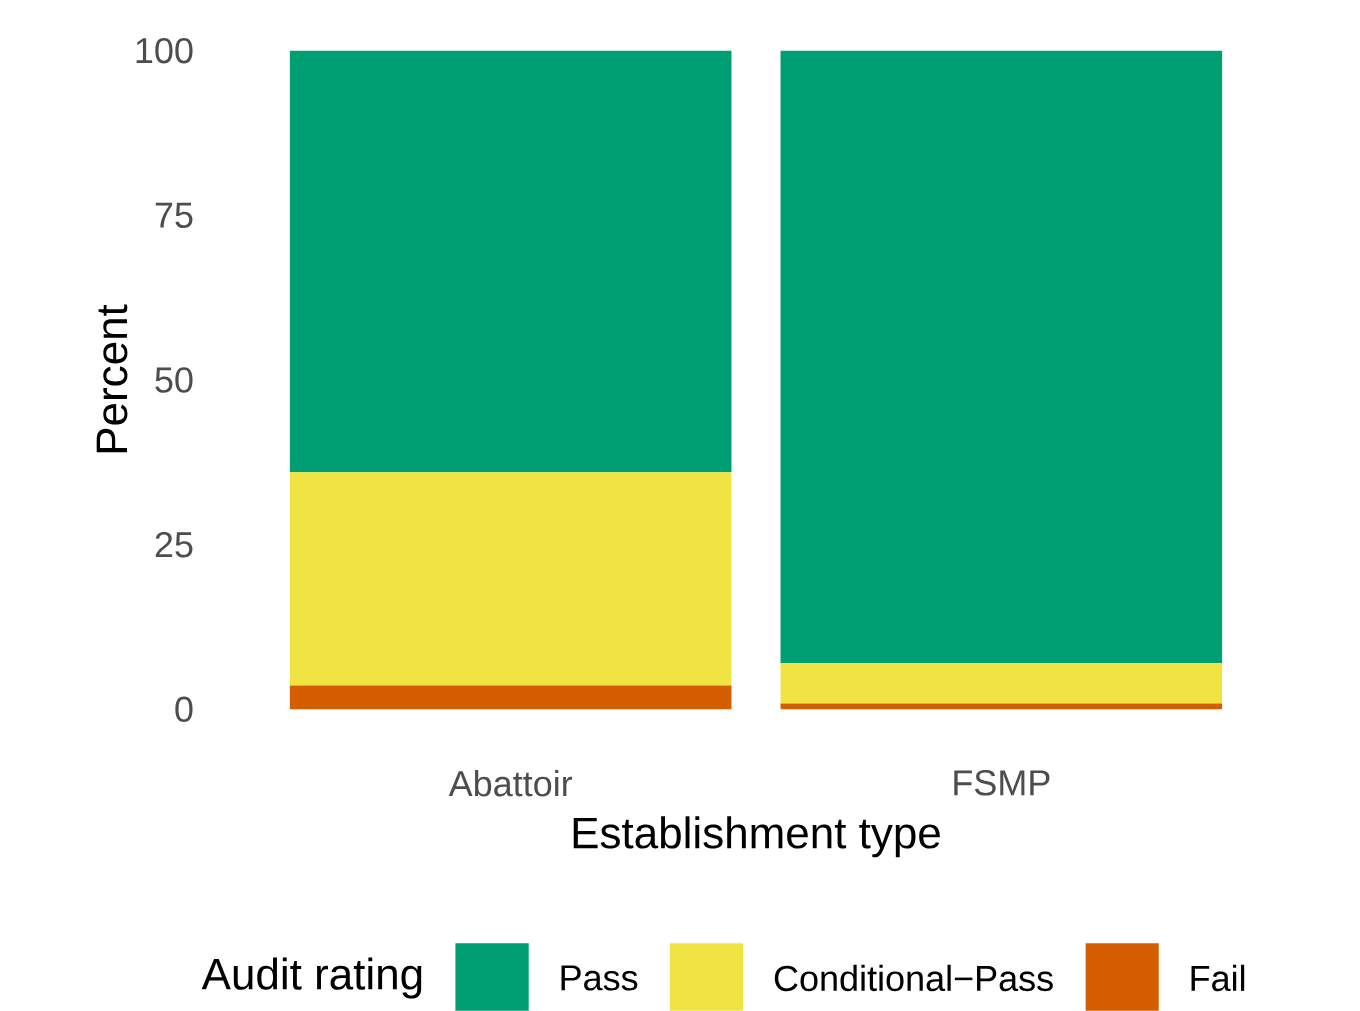  What do you see at coordinates (913, 978) in the screenshot?
I see `legend-label: Conditional−Pass` at bounding box center [913, 978].